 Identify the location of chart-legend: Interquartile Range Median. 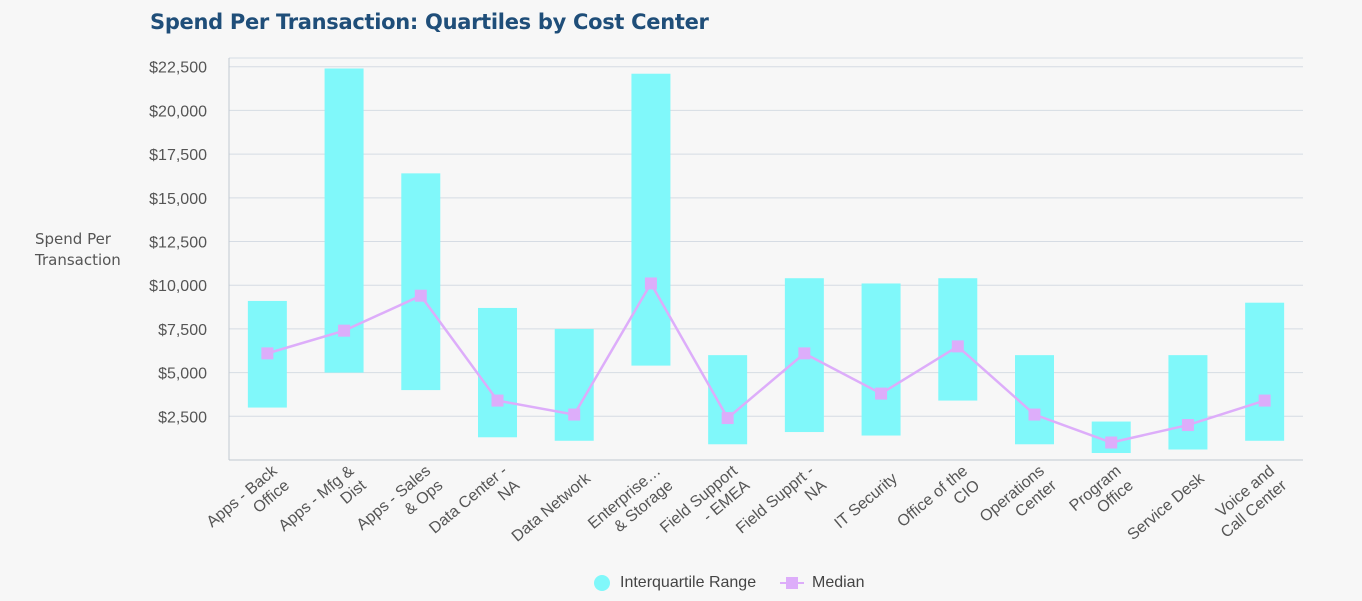
(681, 584).